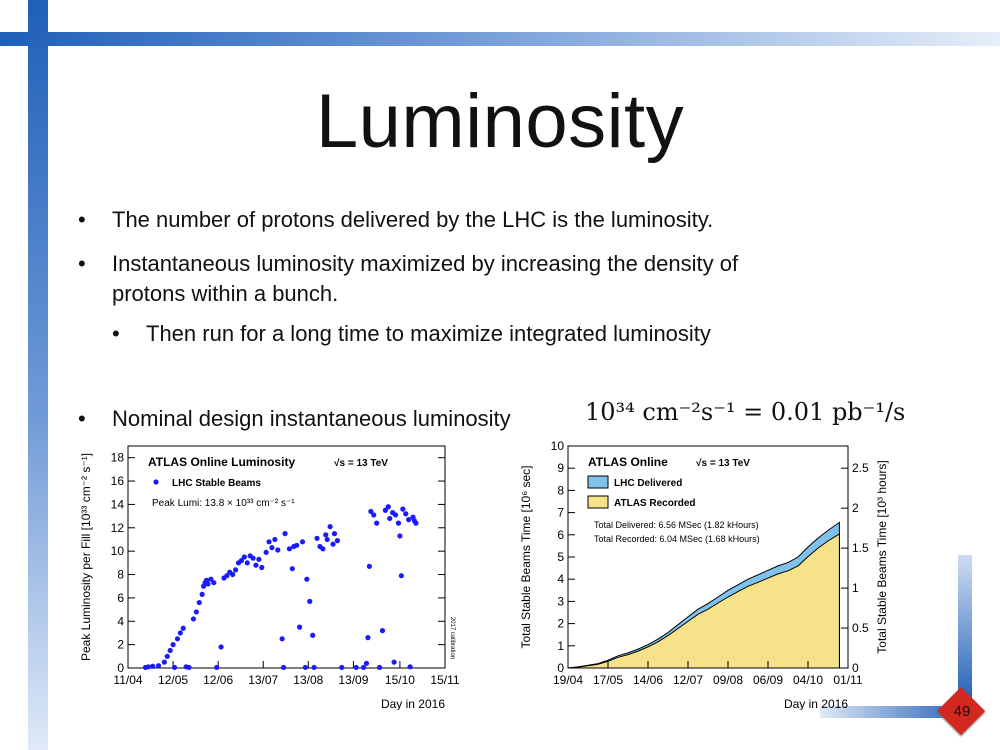  I want to click on legend-swatch-delivered, so click(598, 482).